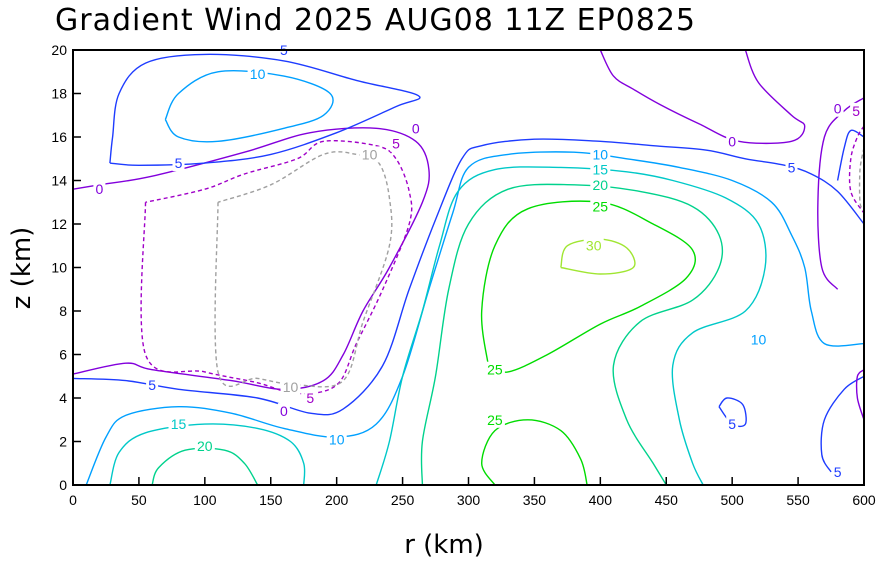 The image size is (879, 561). I want to click on y-tick-label: 0, so click(63, 485).